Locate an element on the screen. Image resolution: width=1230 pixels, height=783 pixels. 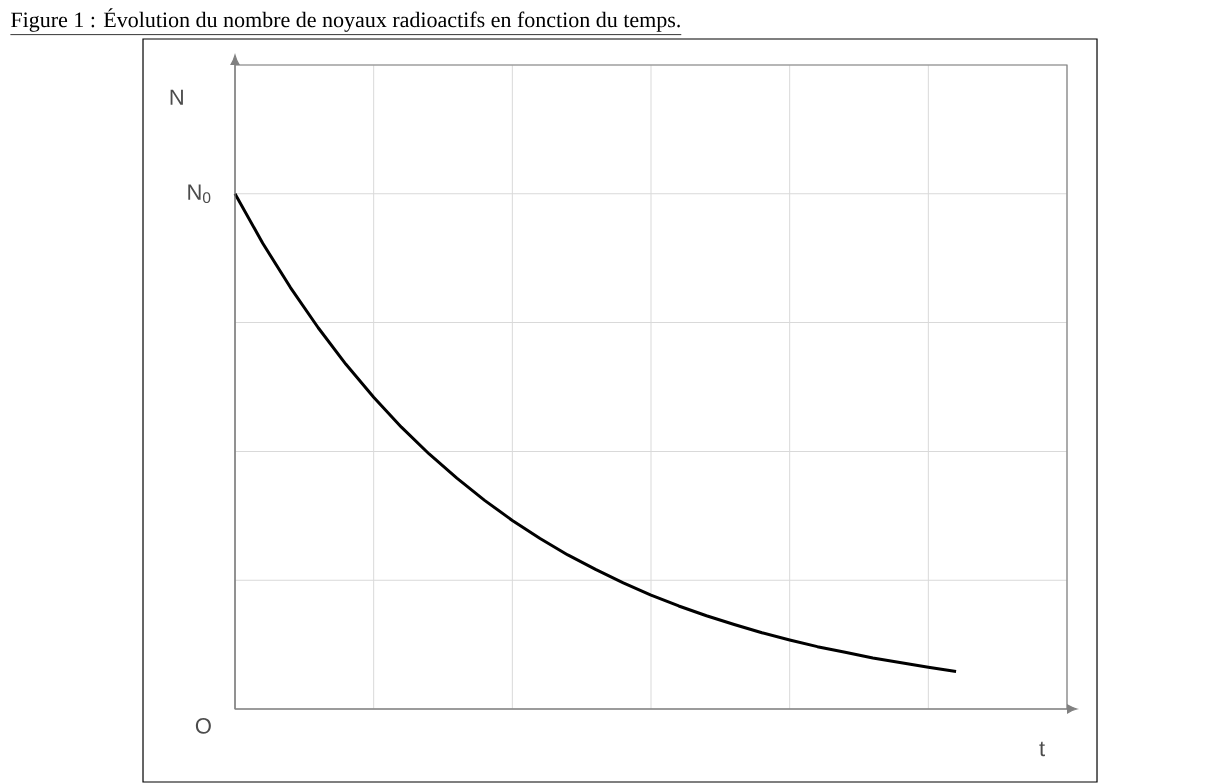
text: N$_{0}$ is located at coordinates (199, 194).